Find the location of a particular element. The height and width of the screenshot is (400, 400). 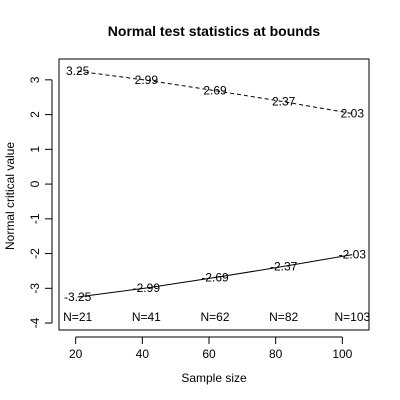

lower-bound-value-label: -2.03 is located at coordinates (353, 255).